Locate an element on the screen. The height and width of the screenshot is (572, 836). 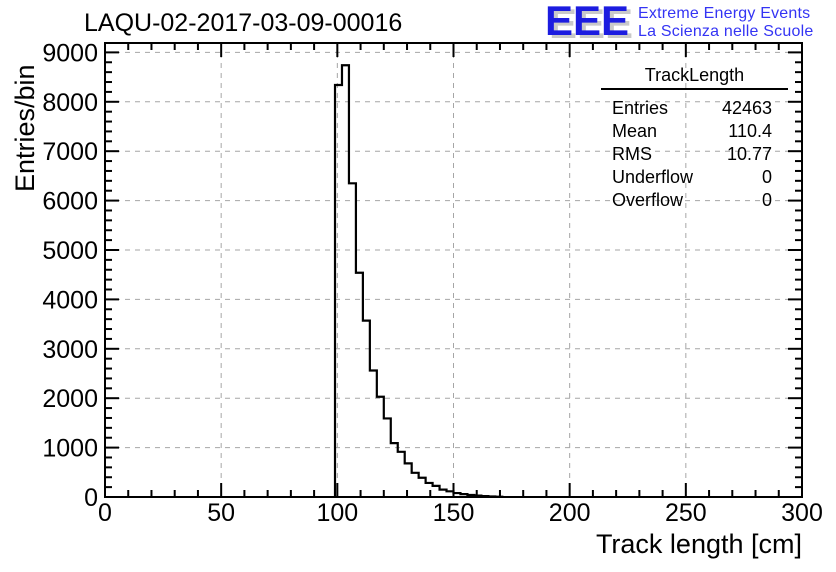
eee-logo-line1: Extreme Energy Events is located at coordinates (724, 13).